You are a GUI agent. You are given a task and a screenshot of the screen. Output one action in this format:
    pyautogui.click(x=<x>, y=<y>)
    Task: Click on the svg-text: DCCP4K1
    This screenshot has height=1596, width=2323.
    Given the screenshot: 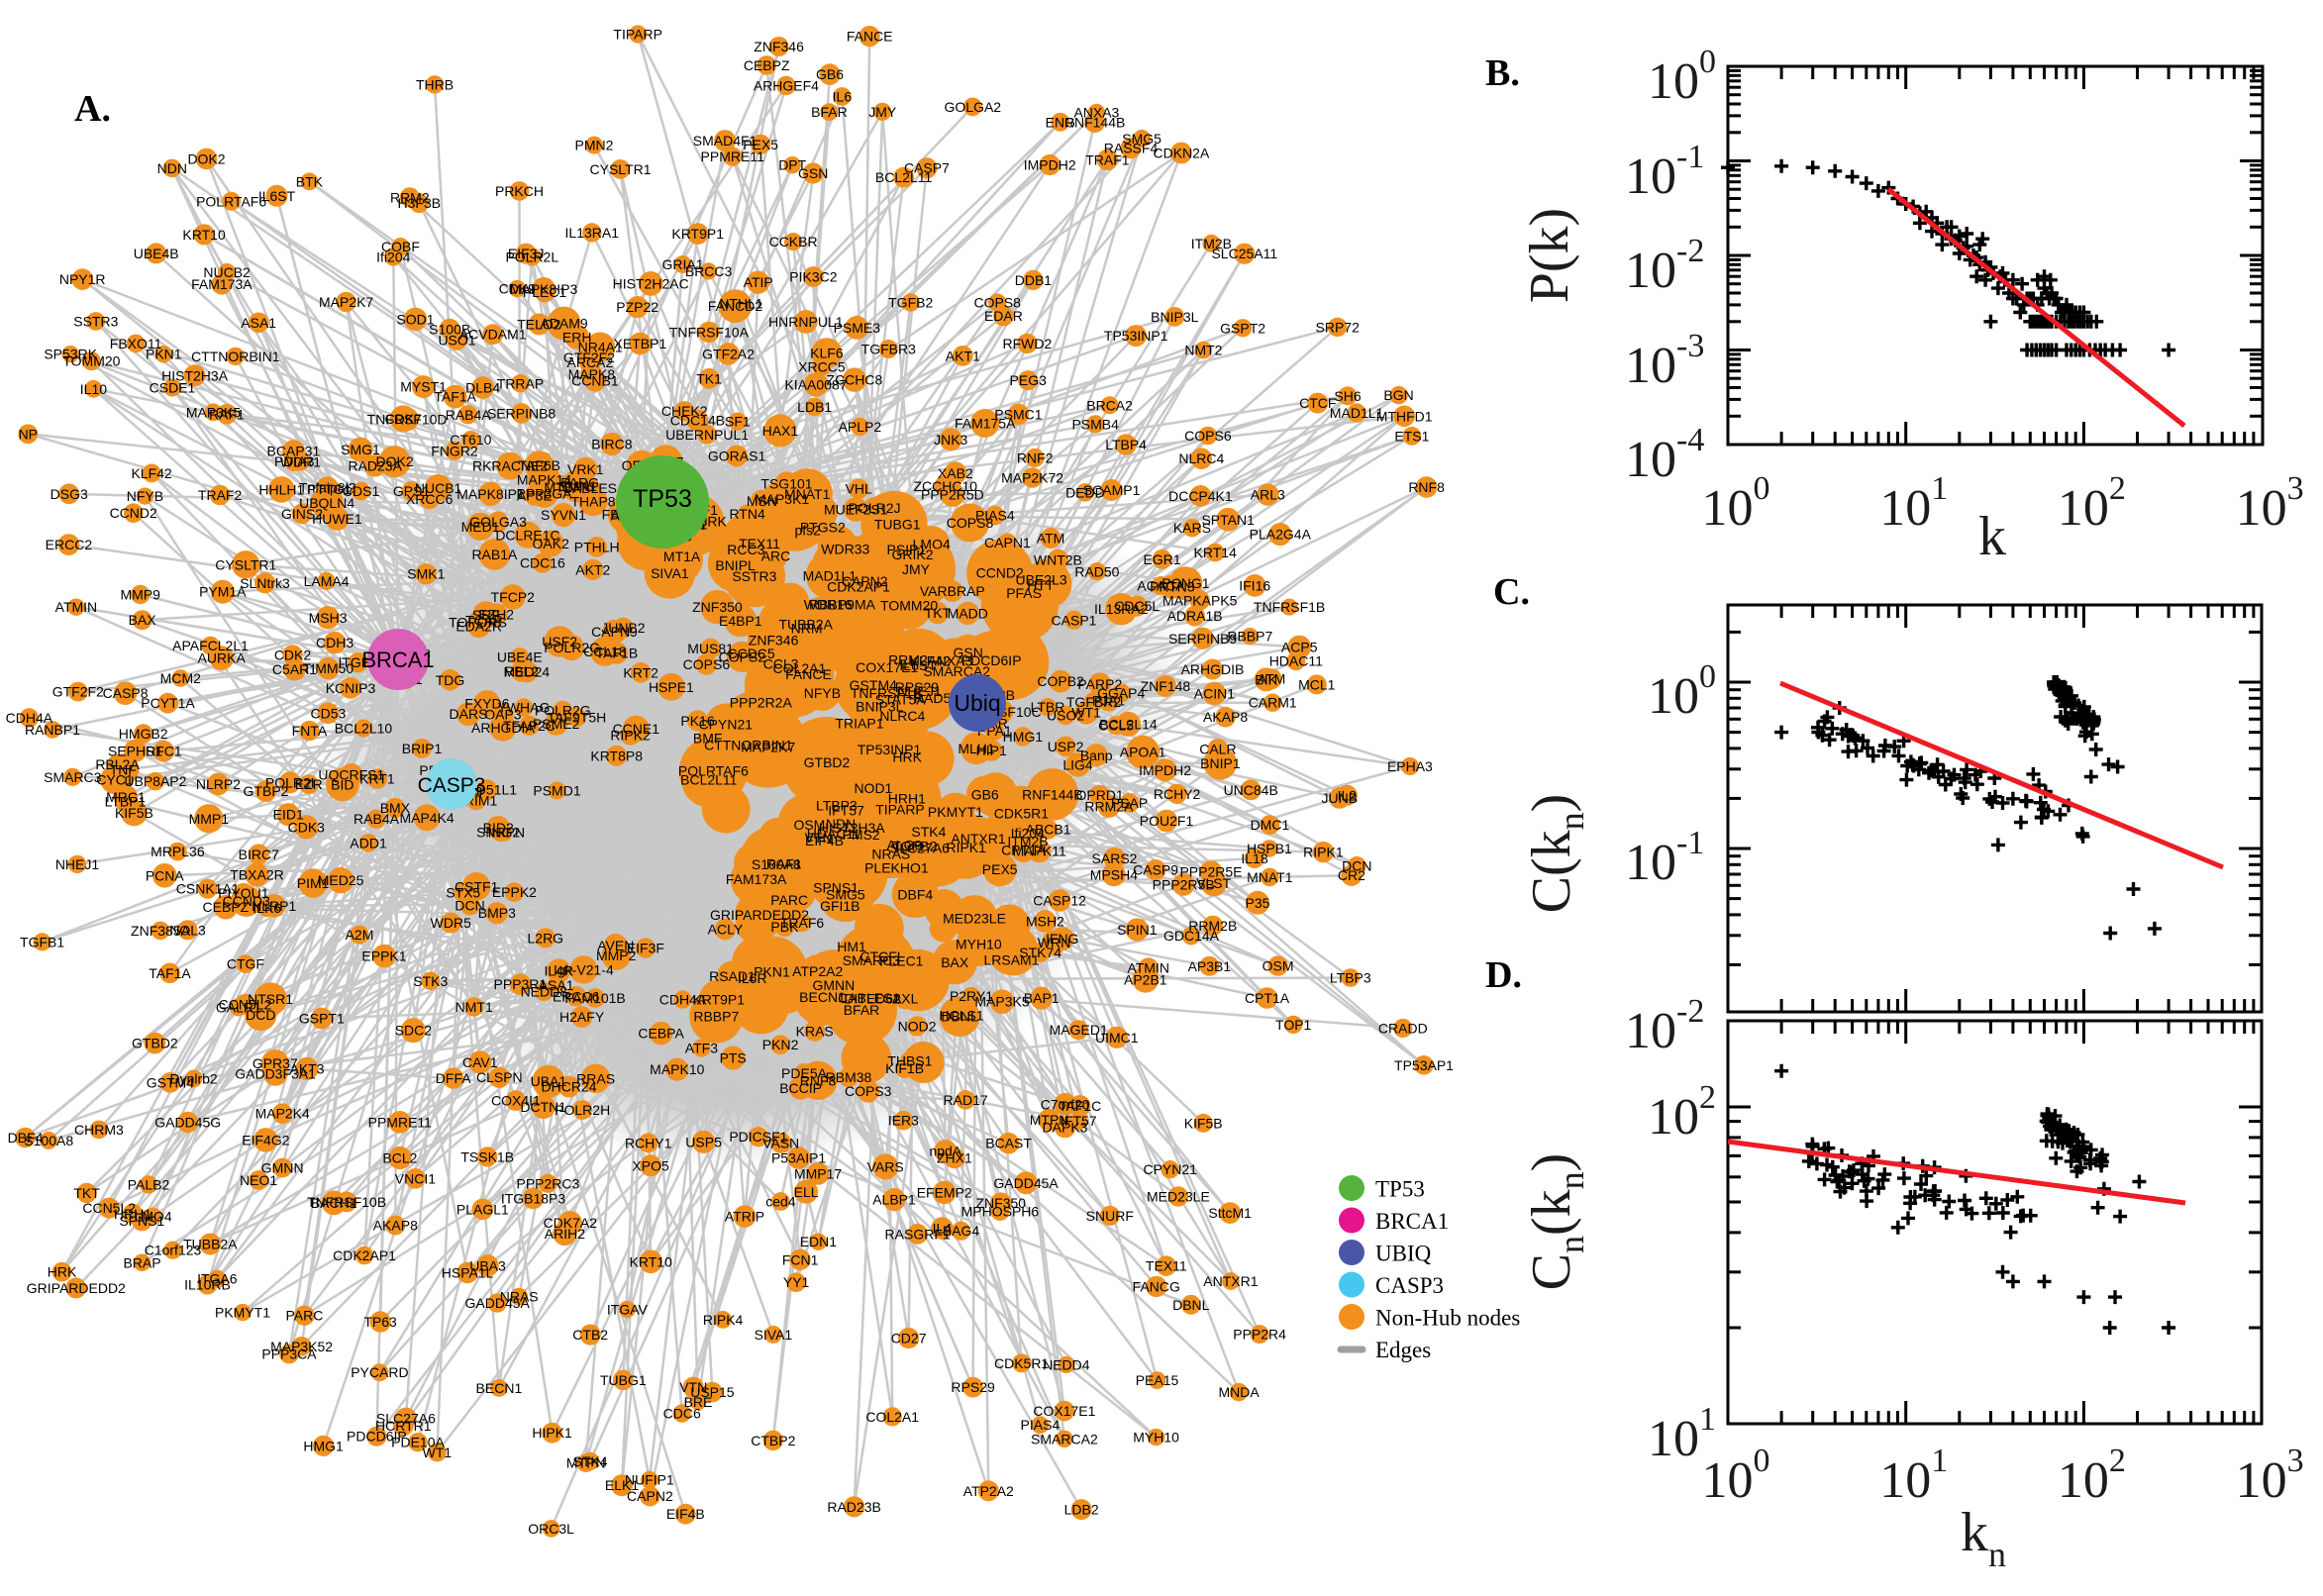 What is the action you would take?
    pyautogui.click(x=1201, y=496)
    